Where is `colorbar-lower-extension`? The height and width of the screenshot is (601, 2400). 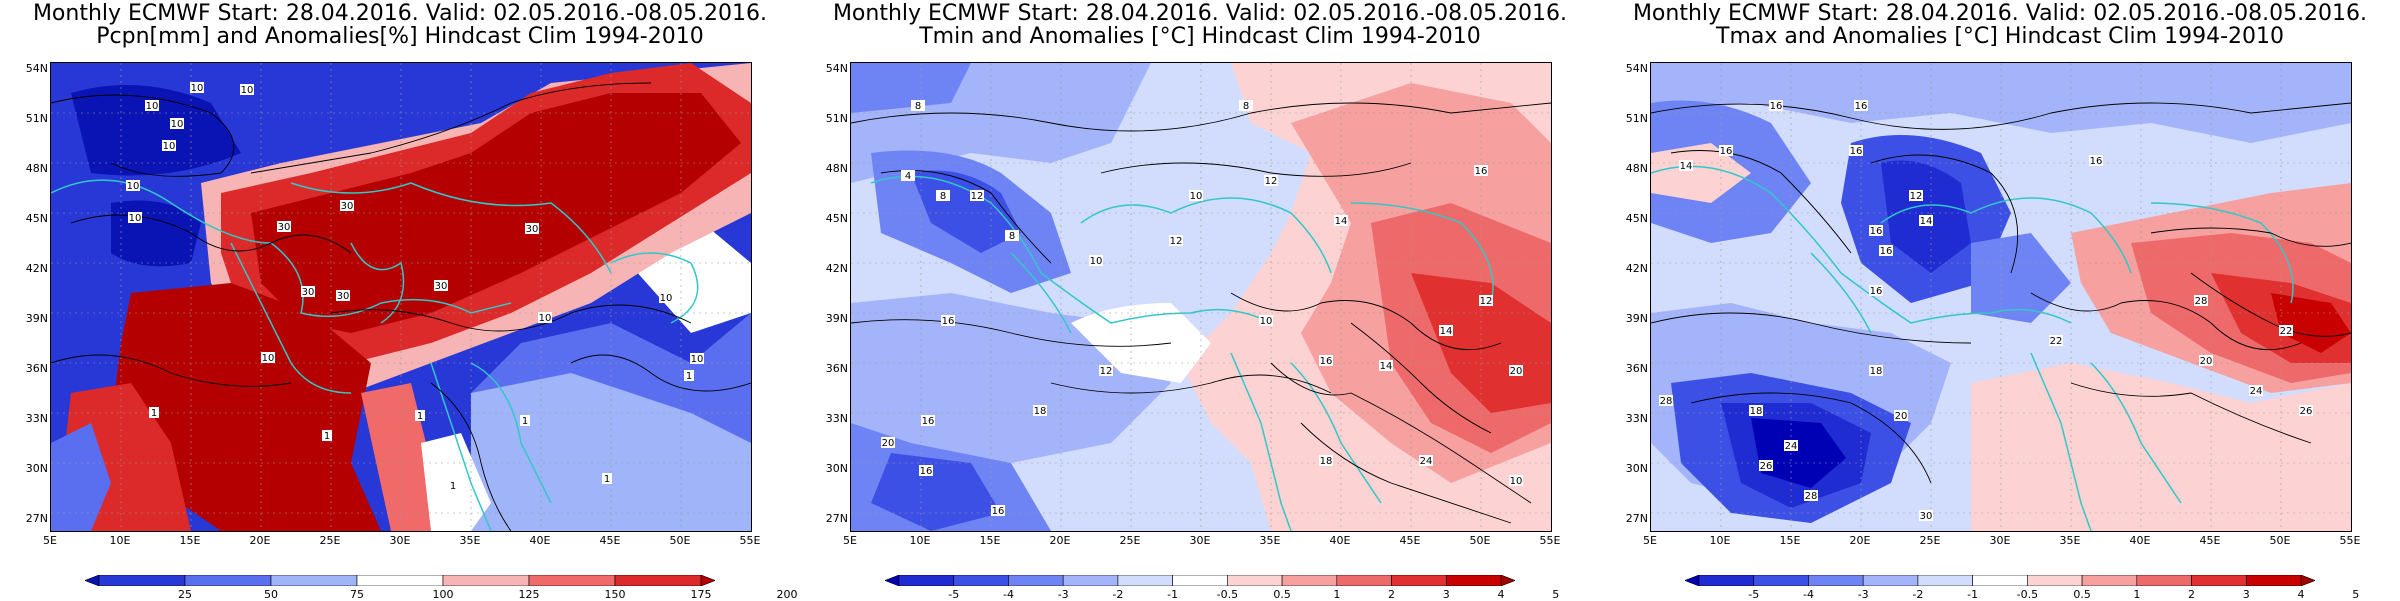
colorbar-lower-extension is located at coordinates (1692, 580).